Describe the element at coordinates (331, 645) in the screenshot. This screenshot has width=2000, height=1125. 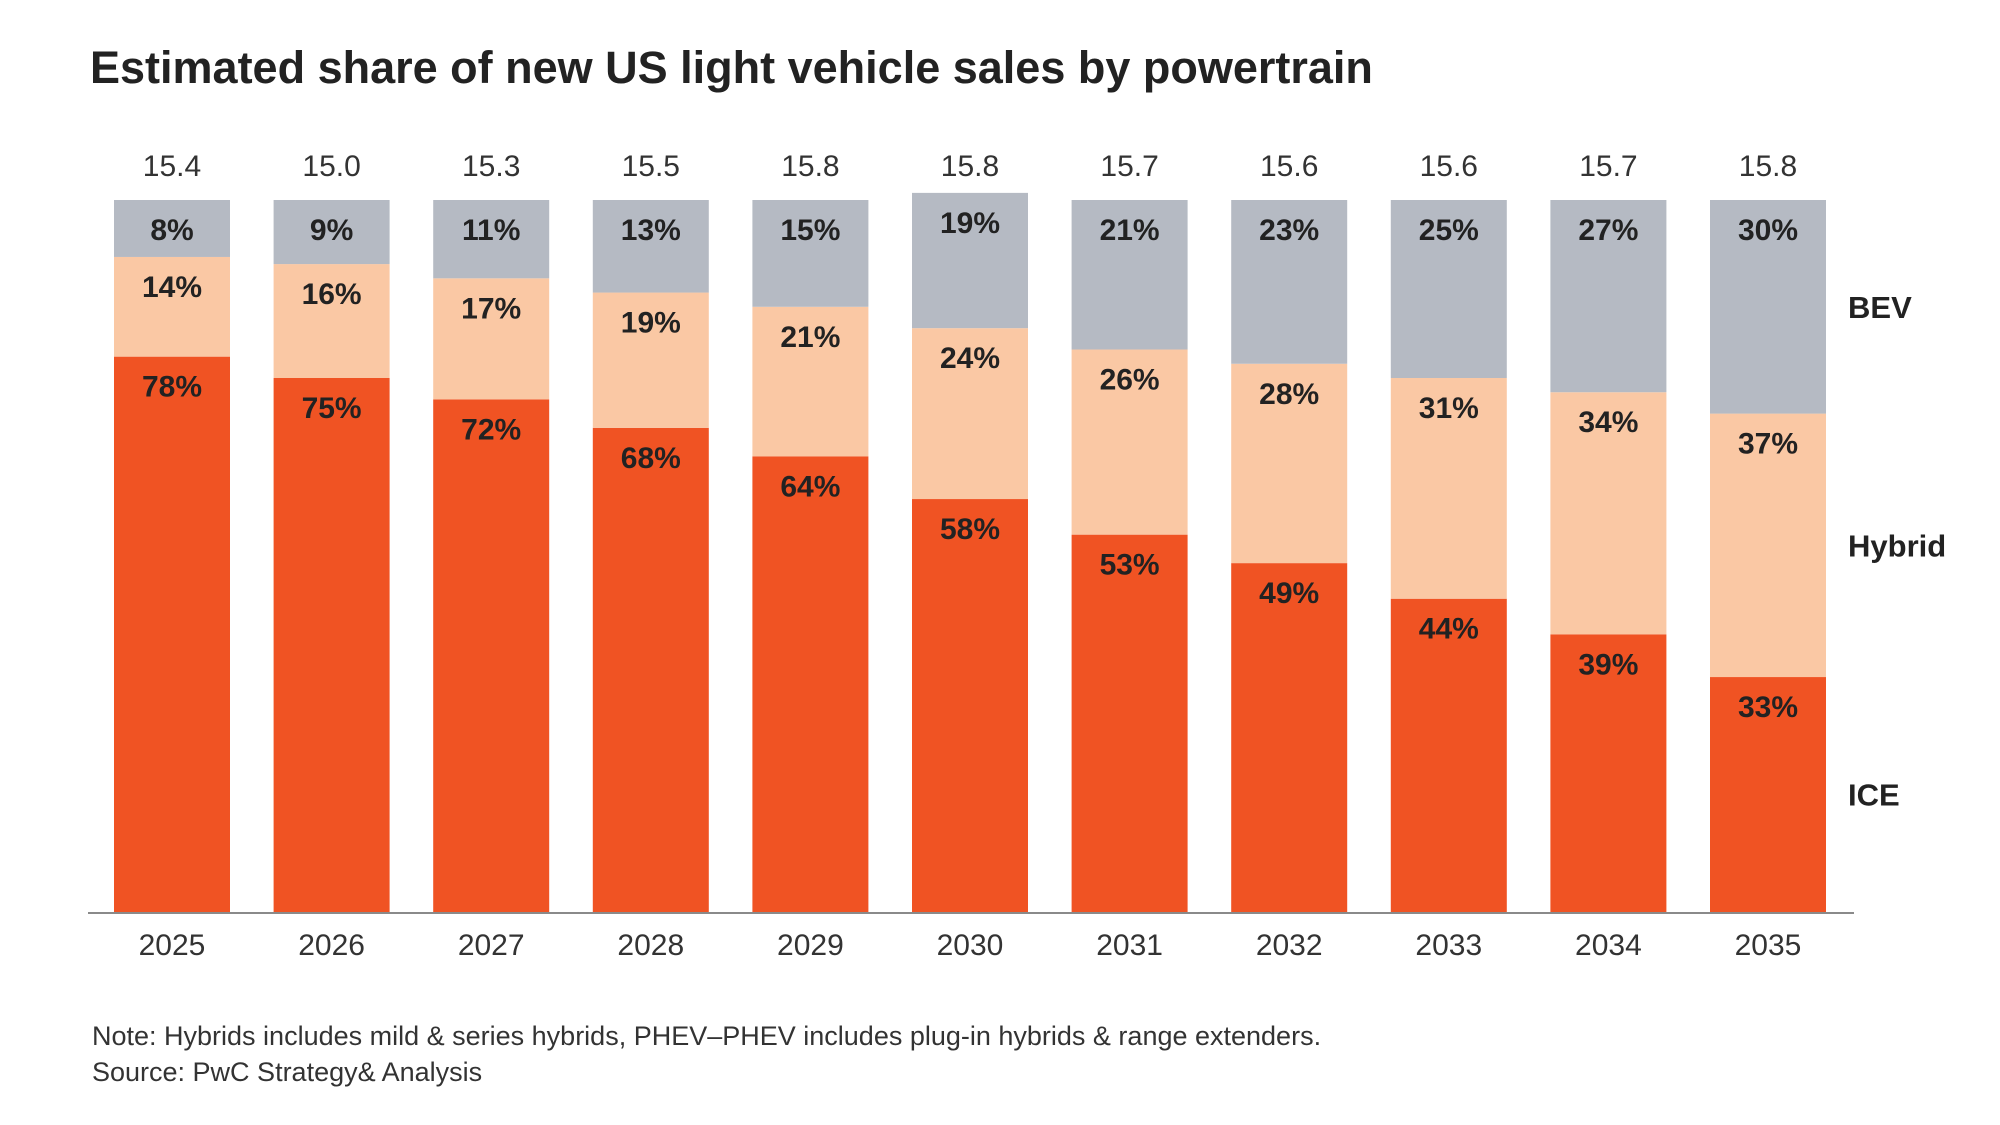
I see `bar-segment-ice-2026` at that location.